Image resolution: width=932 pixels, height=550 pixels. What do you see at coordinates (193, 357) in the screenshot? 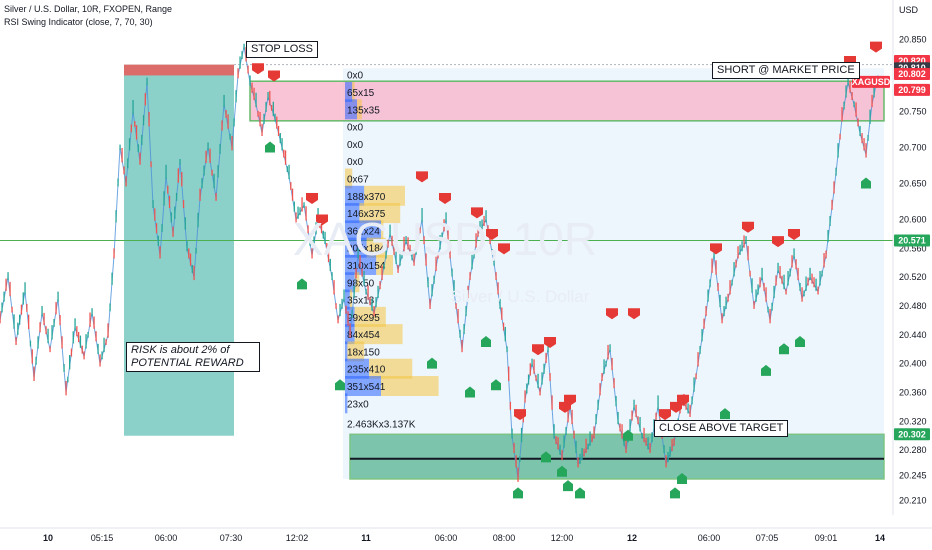
I see `risk-note: RISK is about 2% of POTENTIAL REWARD` at bounding box center [193, 357].